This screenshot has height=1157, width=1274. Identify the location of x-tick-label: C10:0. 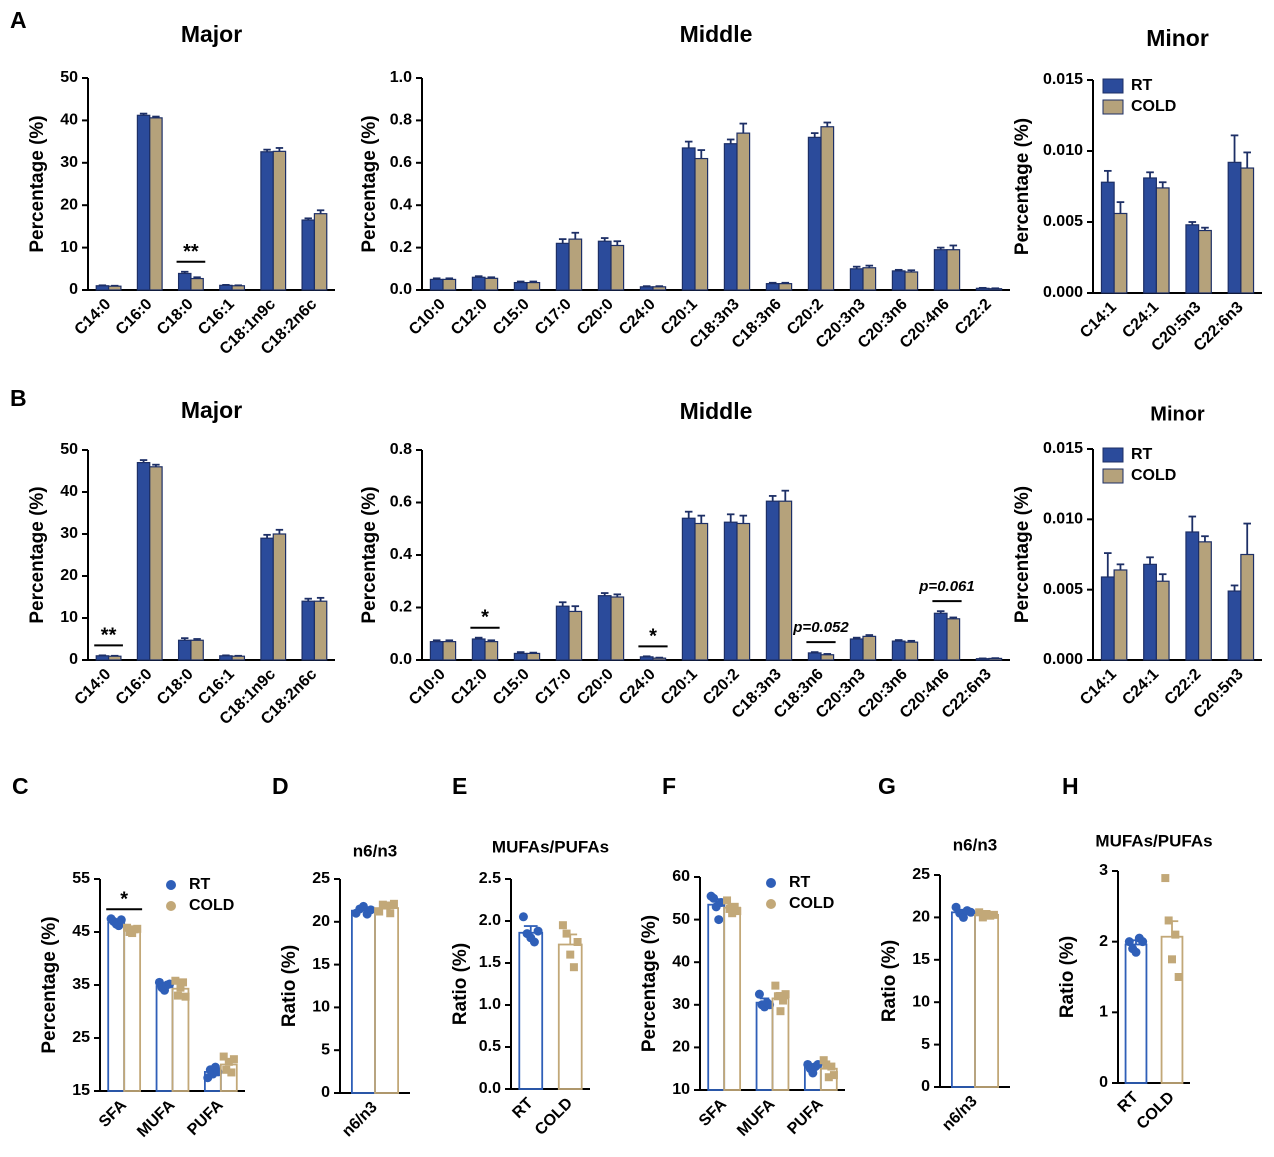
(427, 687).